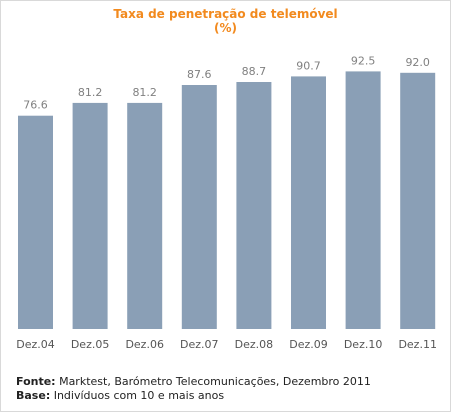  What do you see at coordinates (254, 71) in the screenshot?
I see `value-label: 88.7` at bounding box center [254, 71].